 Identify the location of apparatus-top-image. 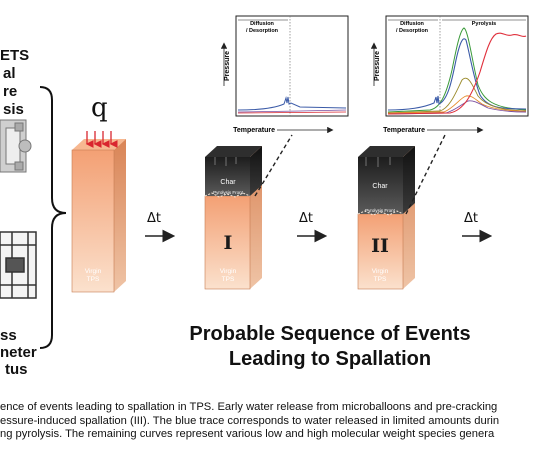
(16, 146).